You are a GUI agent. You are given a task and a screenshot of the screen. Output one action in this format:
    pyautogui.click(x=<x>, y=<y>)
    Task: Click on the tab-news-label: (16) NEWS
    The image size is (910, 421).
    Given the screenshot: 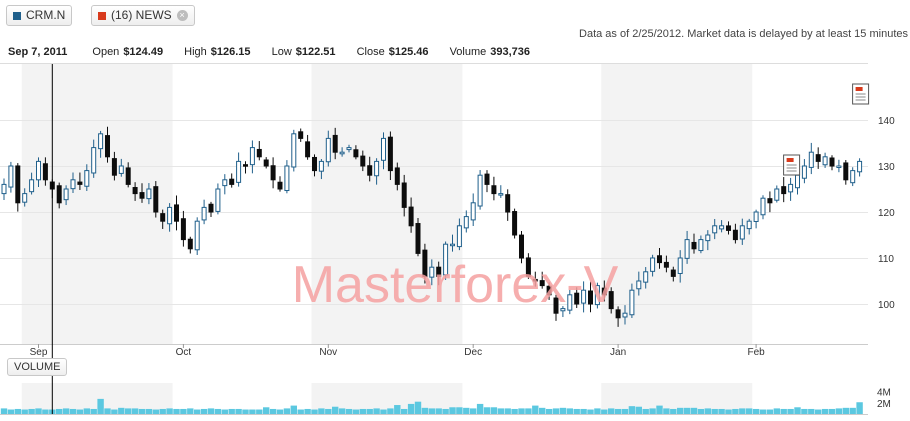 What is the action you would take?
    pyautogui.click(x=141, y=15)
    